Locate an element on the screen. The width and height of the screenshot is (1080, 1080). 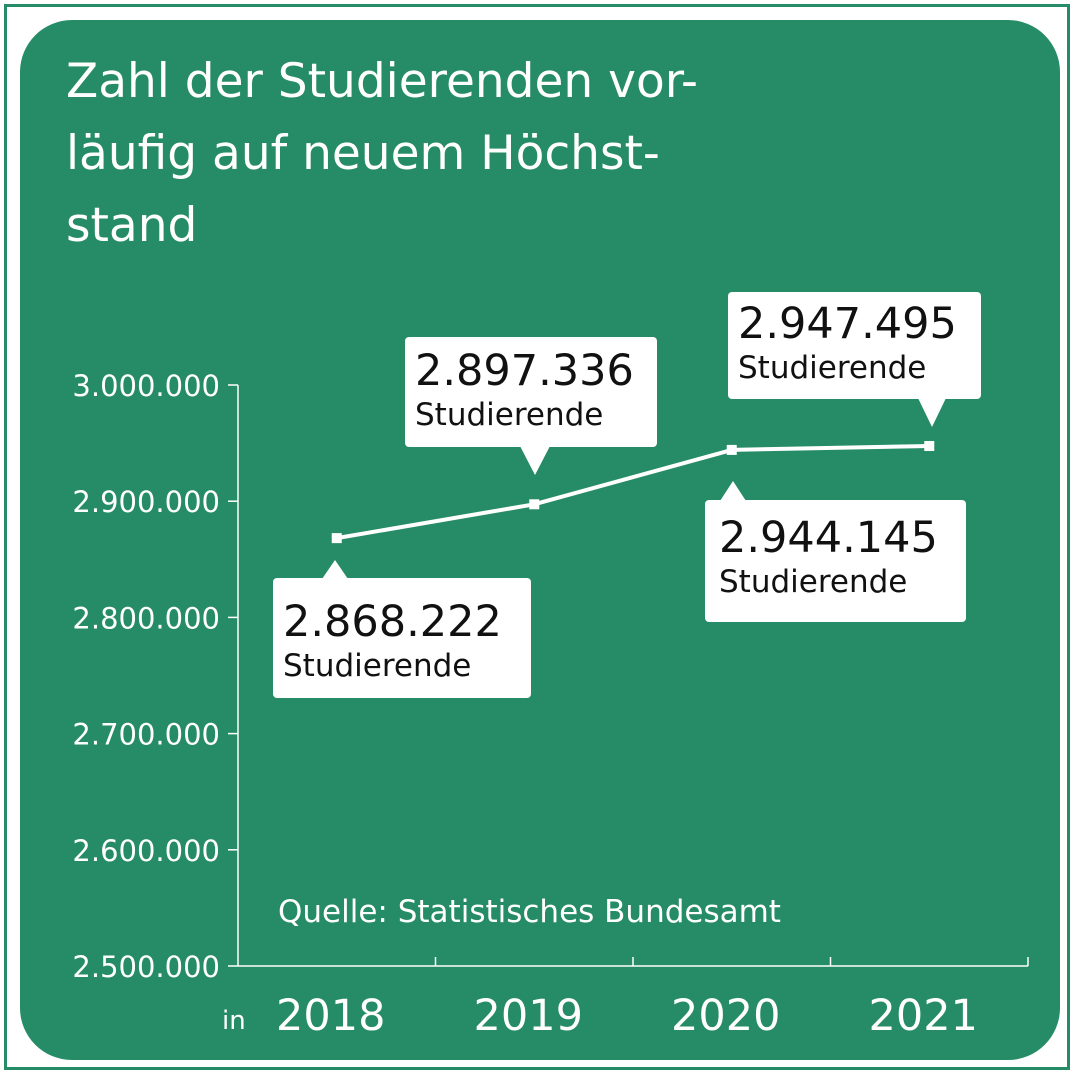
callout-2021: 2.947.495 Studierende is located at coordinates (854, 345).